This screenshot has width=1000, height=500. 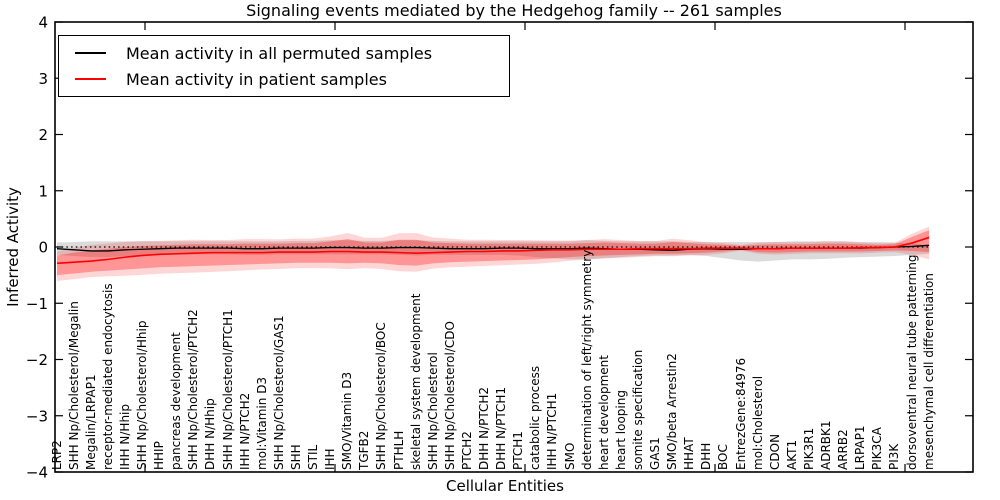 What do you see at coordinates (894, 456) in the screenshot?
I see `x-tick-label: PI3K` at bounding box center [894, 456].